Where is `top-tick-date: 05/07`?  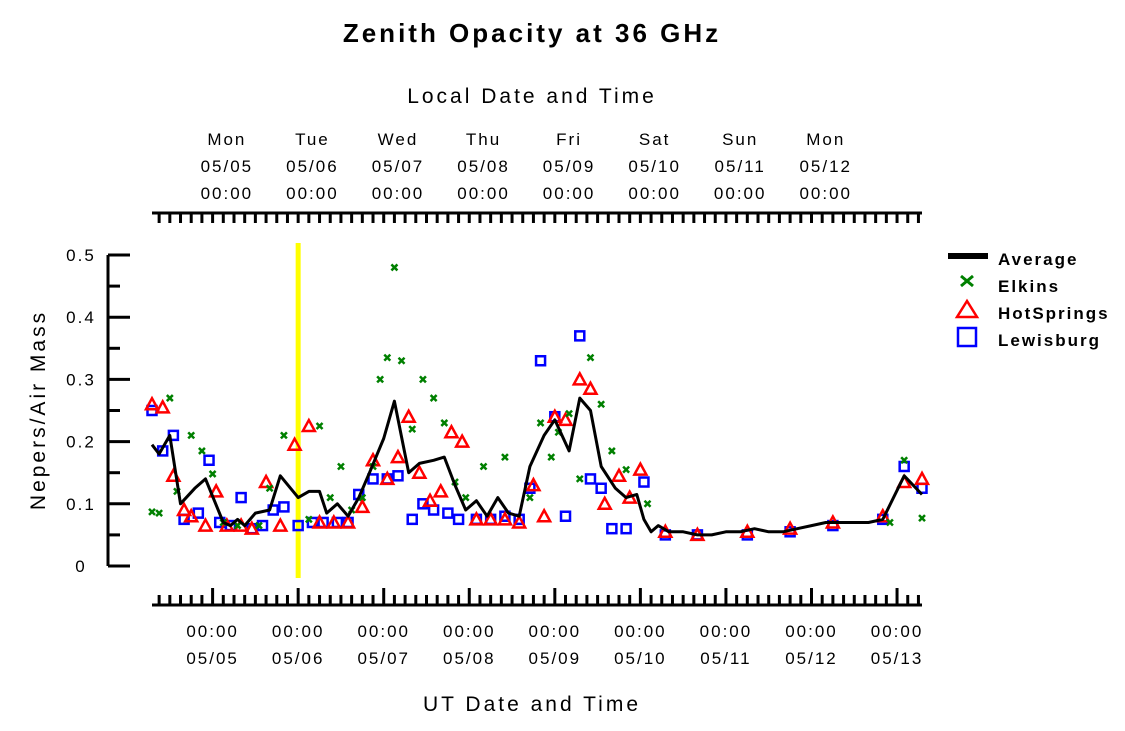 top-tick-date: 05/07 is located at coordinates (398, 166).